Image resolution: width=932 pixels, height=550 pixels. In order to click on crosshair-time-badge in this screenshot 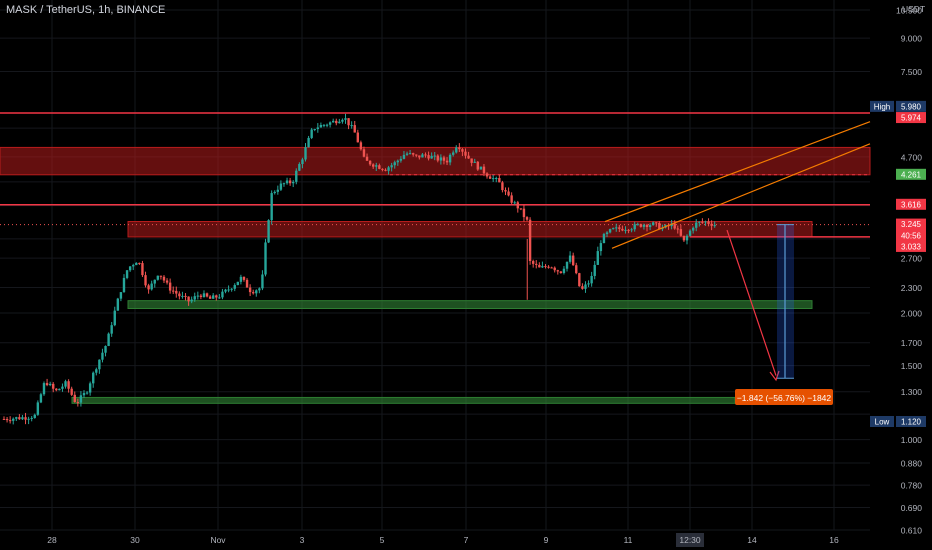, I will do `click(690, 540)`.